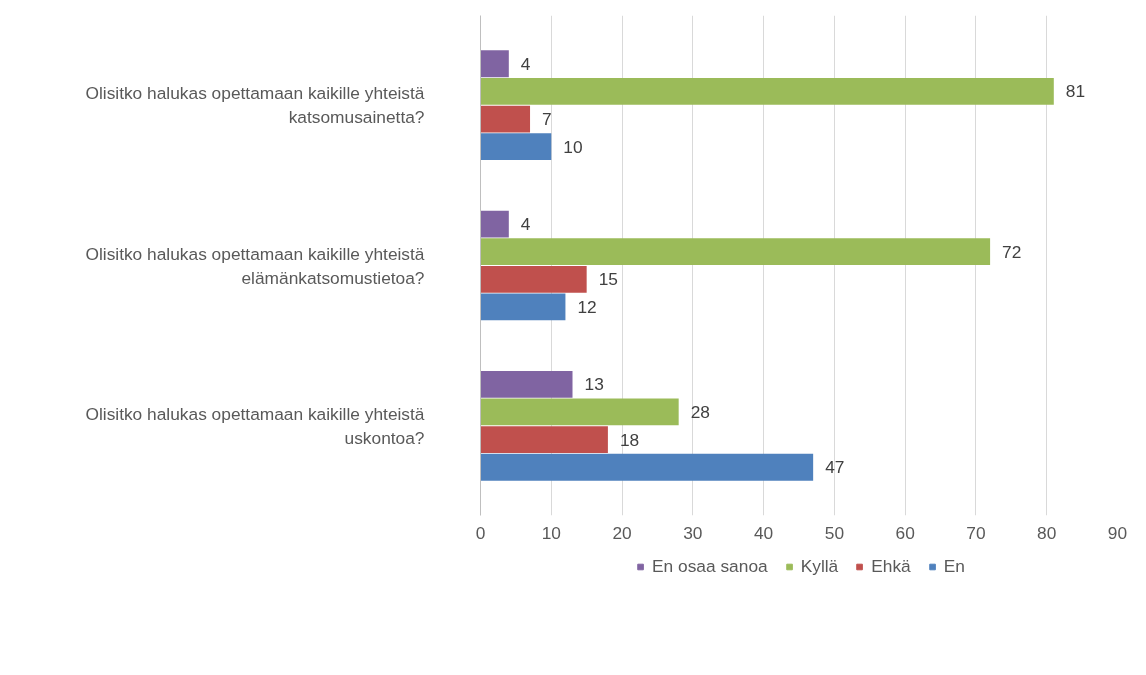 Image resolution: width=1146 pixels, height=675 pixels. I want to click on x-tick-label: 80, so click(1047, 532).